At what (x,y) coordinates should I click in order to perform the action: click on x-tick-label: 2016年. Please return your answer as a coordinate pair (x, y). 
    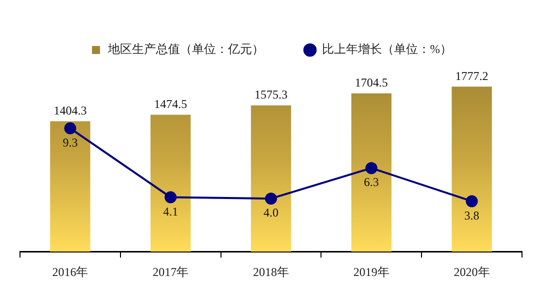
    Looking at the image, I should click on (70, 271).